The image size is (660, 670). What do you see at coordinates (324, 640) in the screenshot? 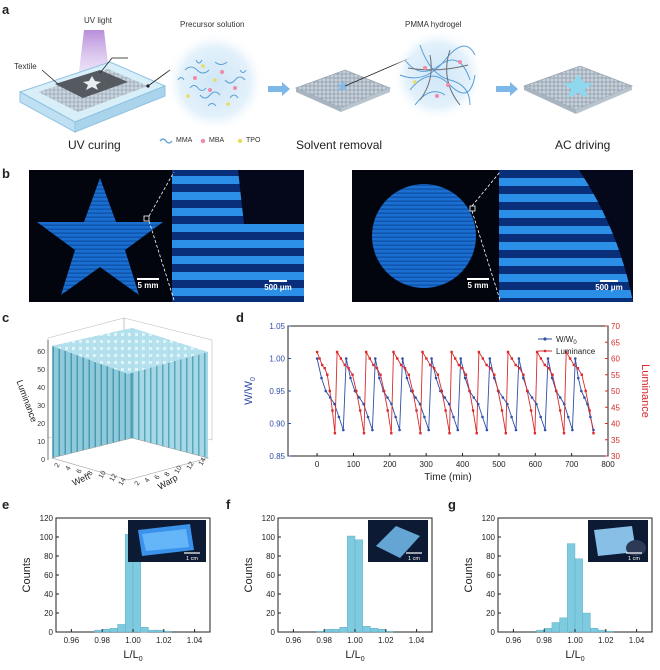
I see `hist-x-tick-label: 0.98` at bounding box center [324, 640].